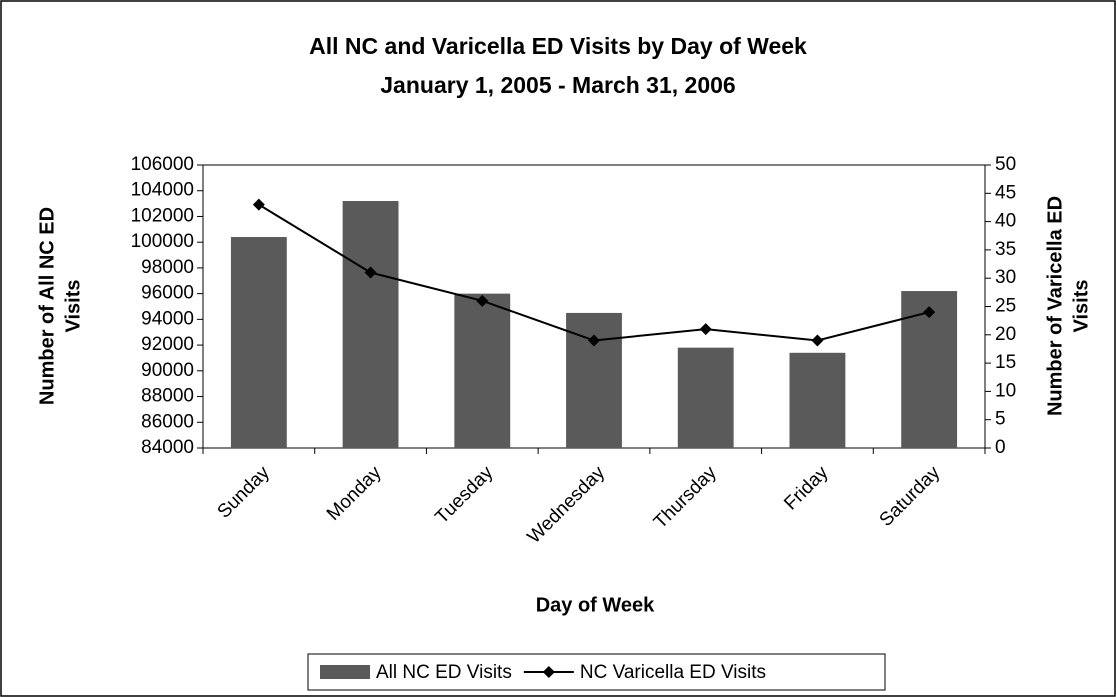 The image size is (1116, 697). I want to click on y-axis-label-line: Number of All NC ED, so click(47, 306).